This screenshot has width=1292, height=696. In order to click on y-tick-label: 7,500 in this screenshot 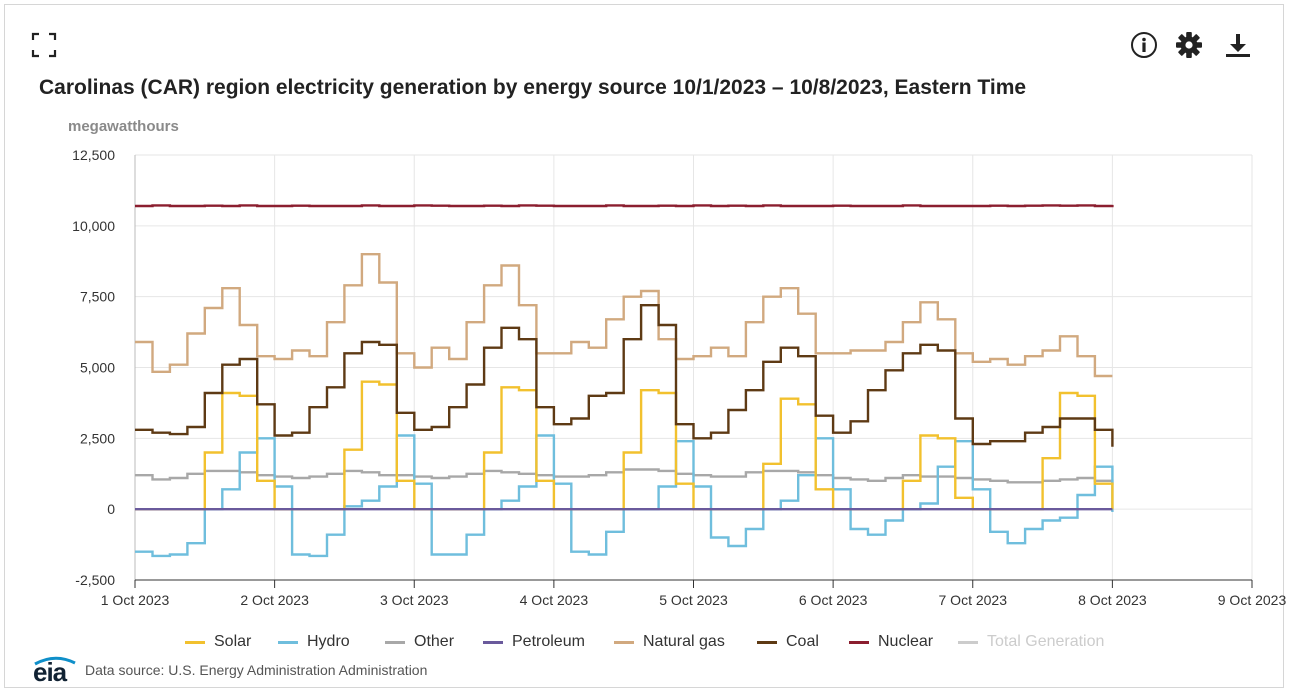, I will do `click(97, 297)`.